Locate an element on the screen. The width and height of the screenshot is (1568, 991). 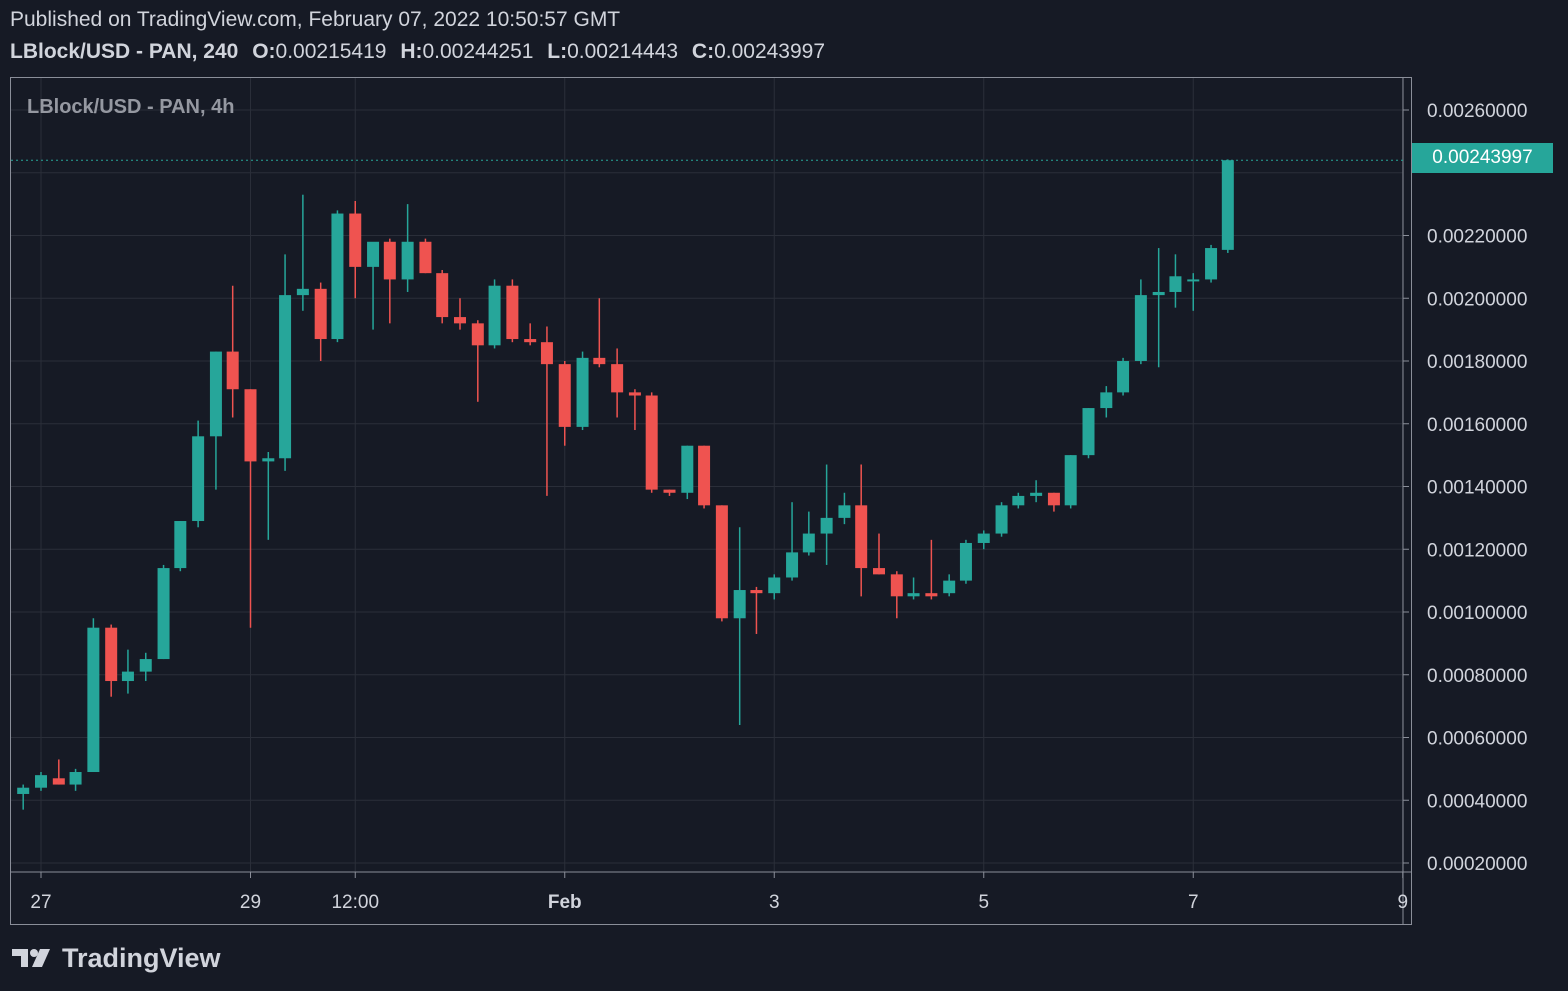
y-tick-label: 0.00140000 is located at coordinates (1477, 488).